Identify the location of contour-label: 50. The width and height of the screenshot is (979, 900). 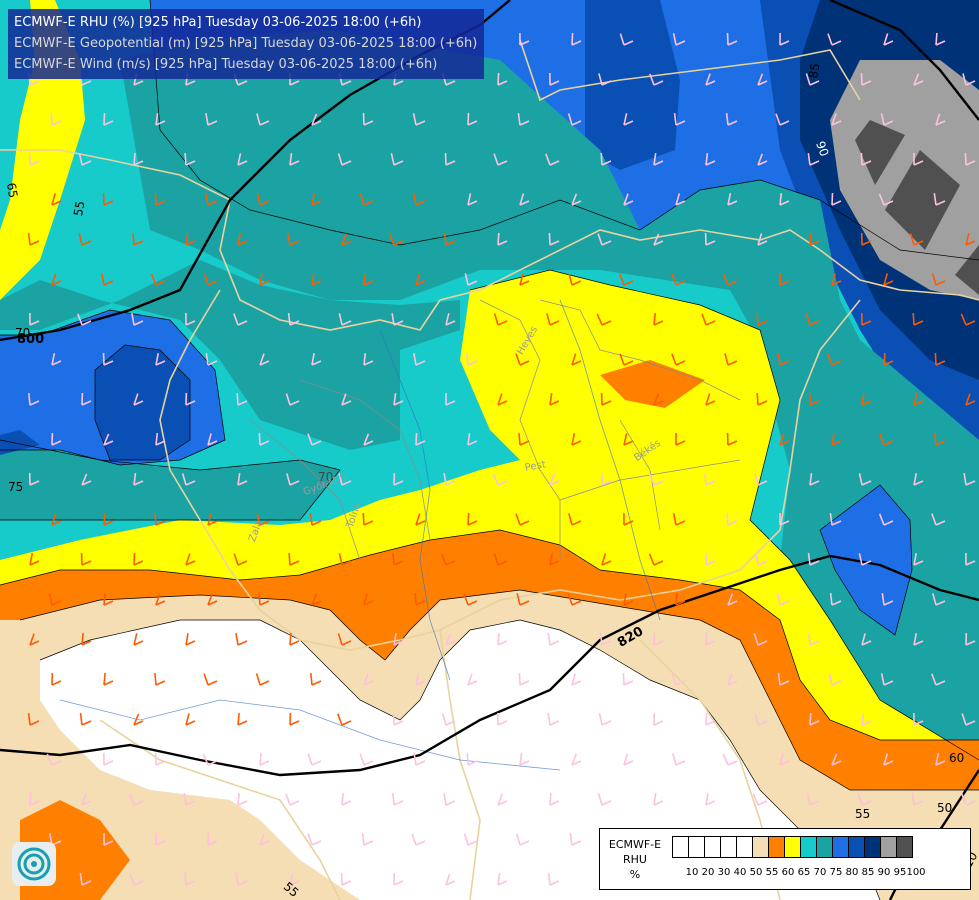
(944, 808).